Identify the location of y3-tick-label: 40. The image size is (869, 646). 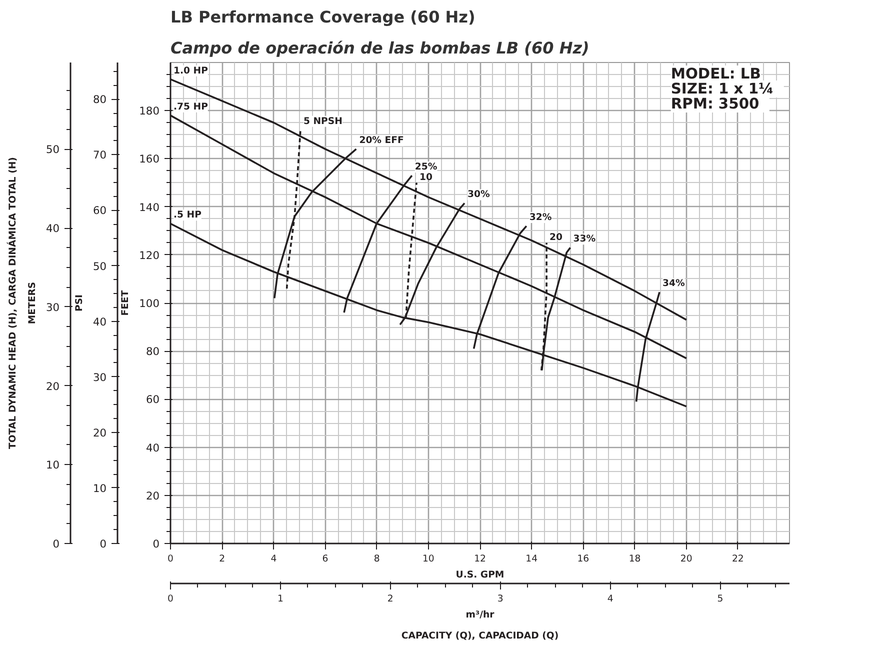
(99, 321).